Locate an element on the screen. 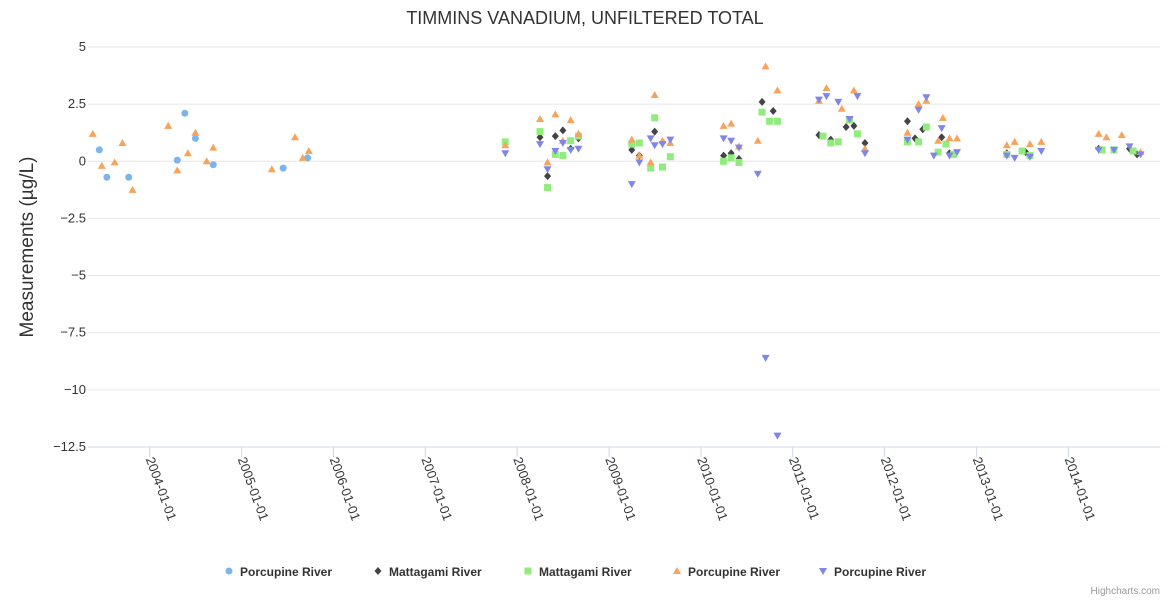  credits-link: Highcharts.com is located at coordinates (1125, 591).